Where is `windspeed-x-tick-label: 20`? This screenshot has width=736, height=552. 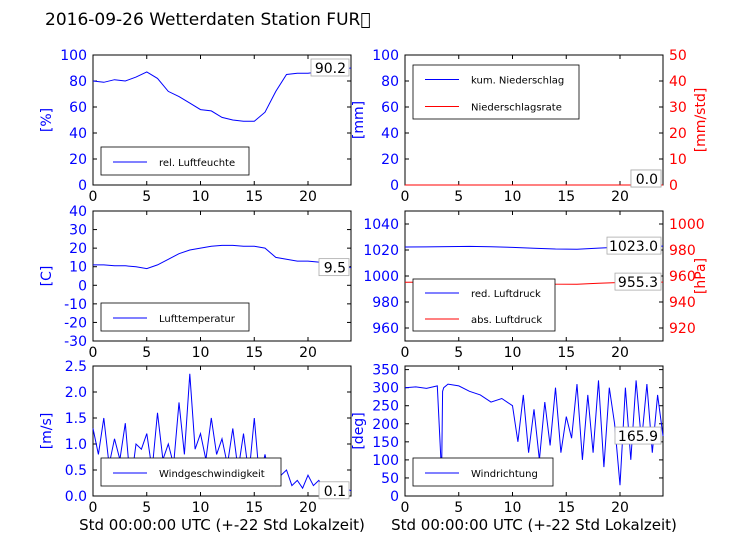
windspeed-x-tick-label: 20 is located at coordinates (308, 508).